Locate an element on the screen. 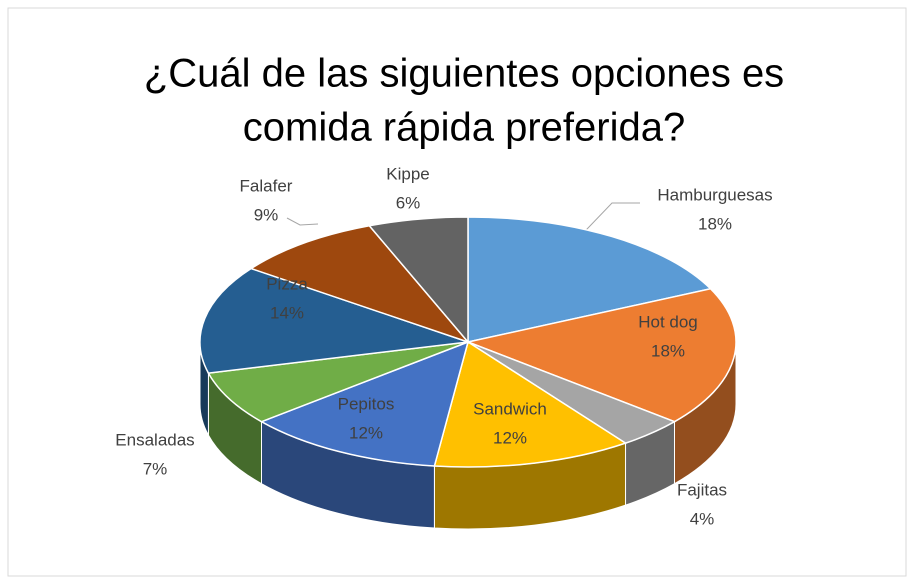 This screenshot has width=914, height=584. data-label-value: 7% is located at coordinates (155, 468).